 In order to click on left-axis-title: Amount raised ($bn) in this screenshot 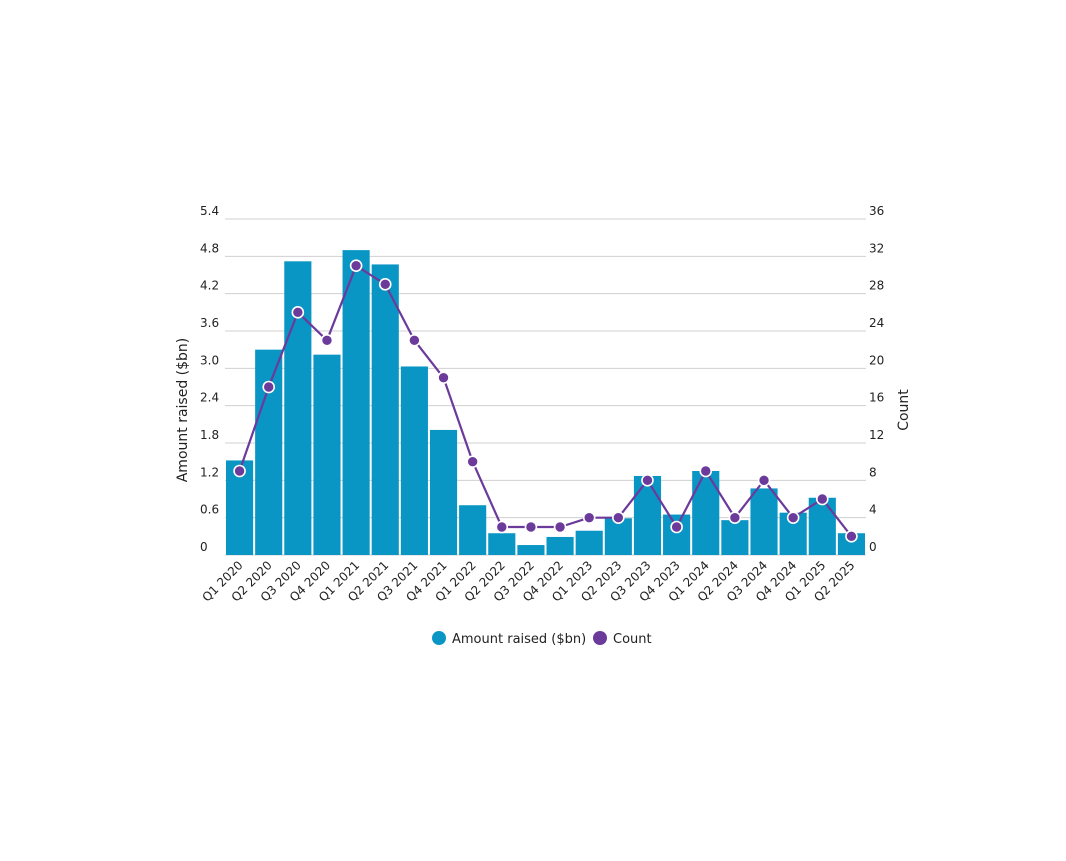, I will do `click(183, 410)`.